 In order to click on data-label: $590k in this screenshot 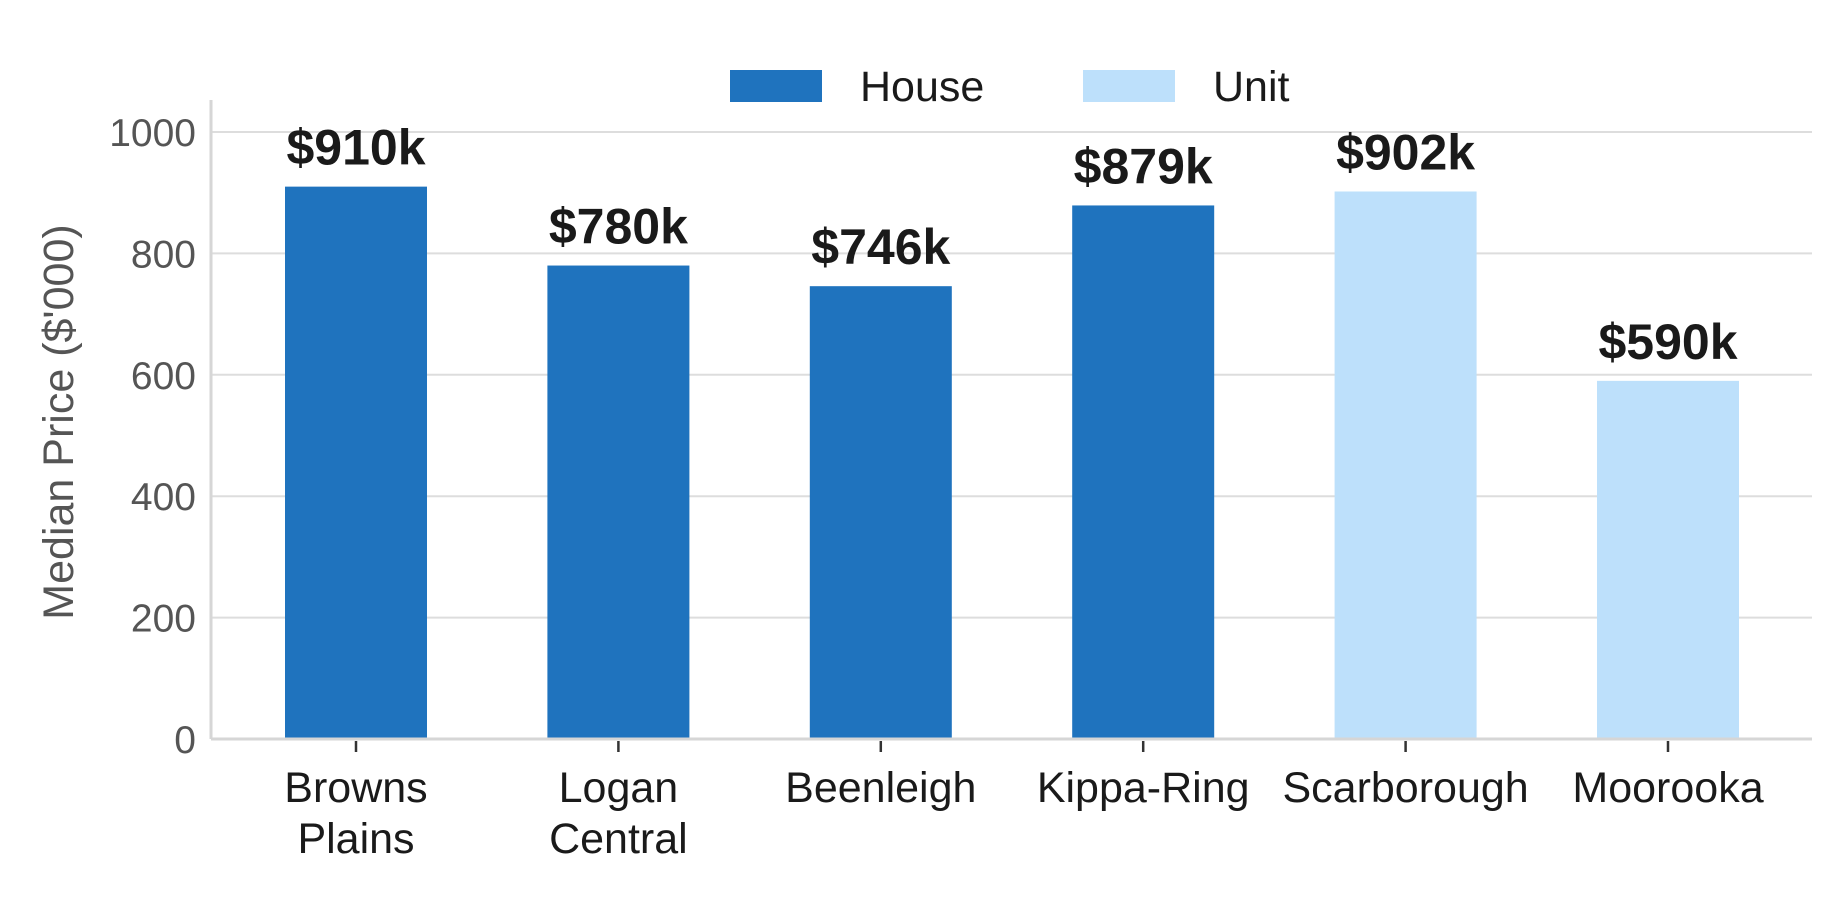, I will do `click(1667, 342)`.